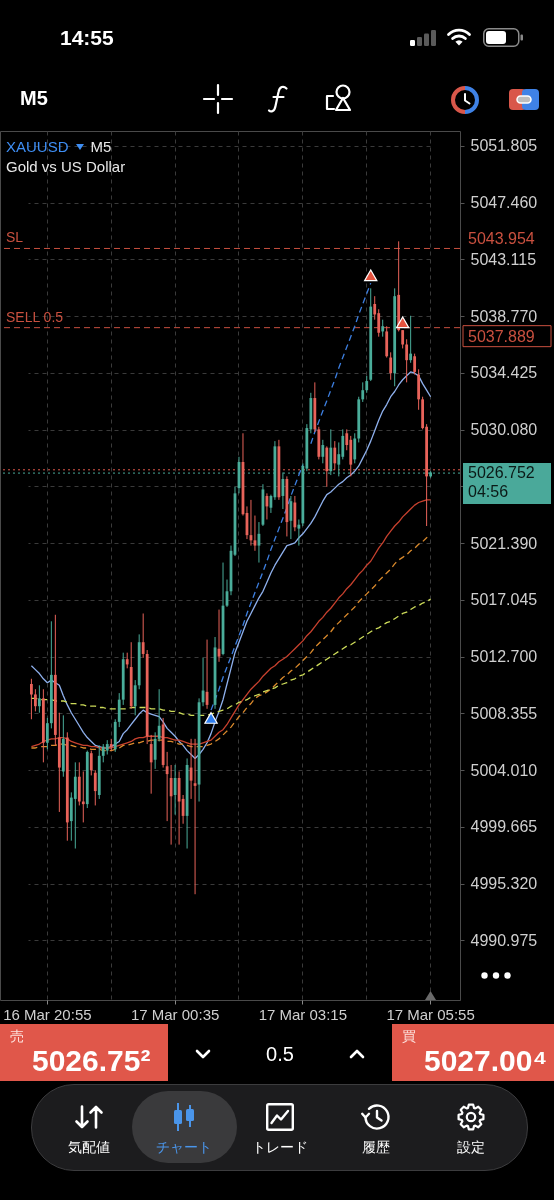  What do you see at coordinates (504, 600) in the screenshot?
I see `y-tick-label: 5017.045` at bounding box center [504, 600].